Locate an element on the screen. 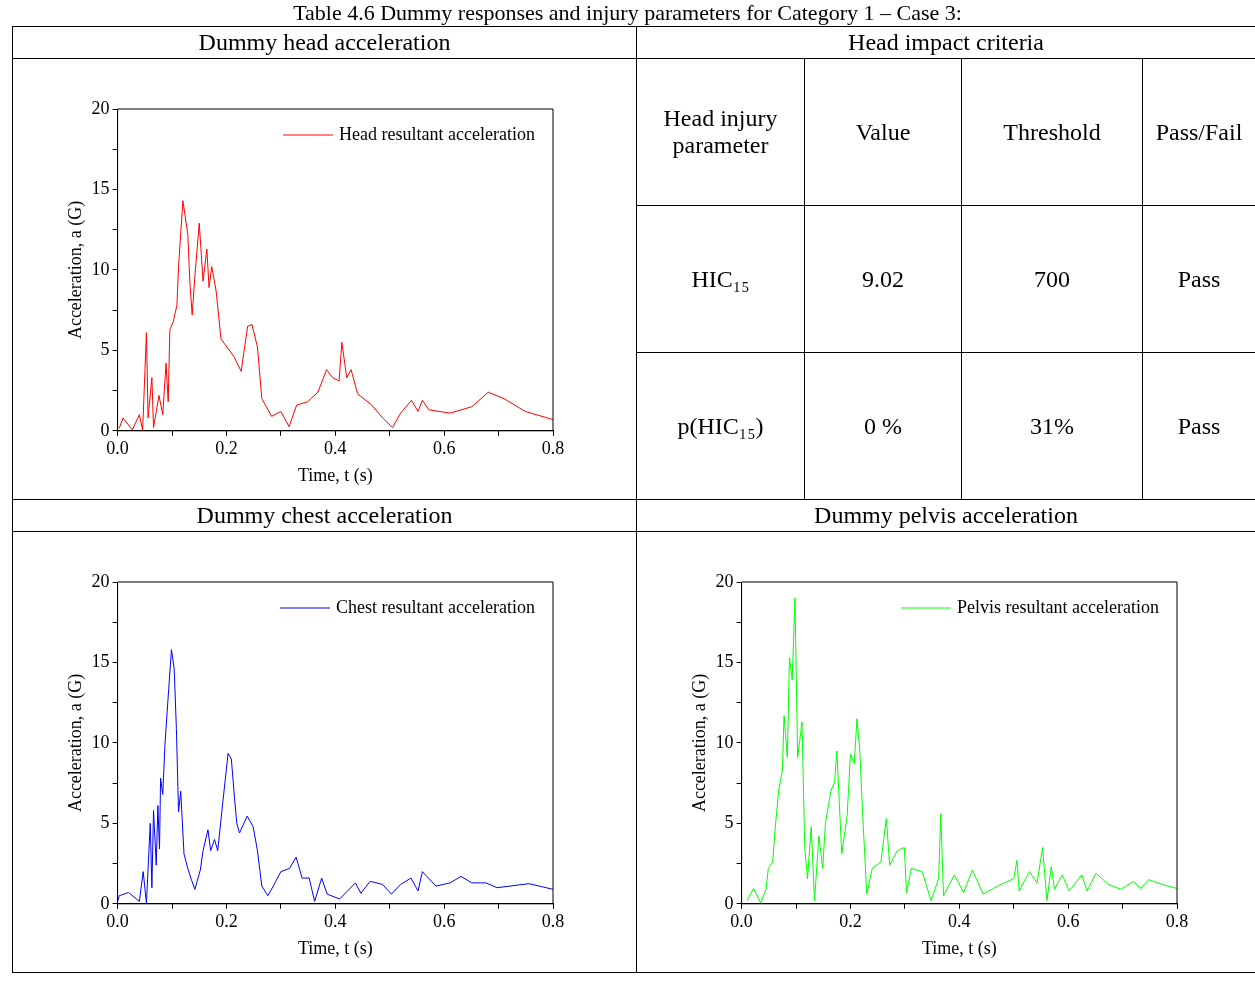 The width and height of the screenshot is (1255, 981). text: p(HIC₁₅) is located at coordinates (721, 426).